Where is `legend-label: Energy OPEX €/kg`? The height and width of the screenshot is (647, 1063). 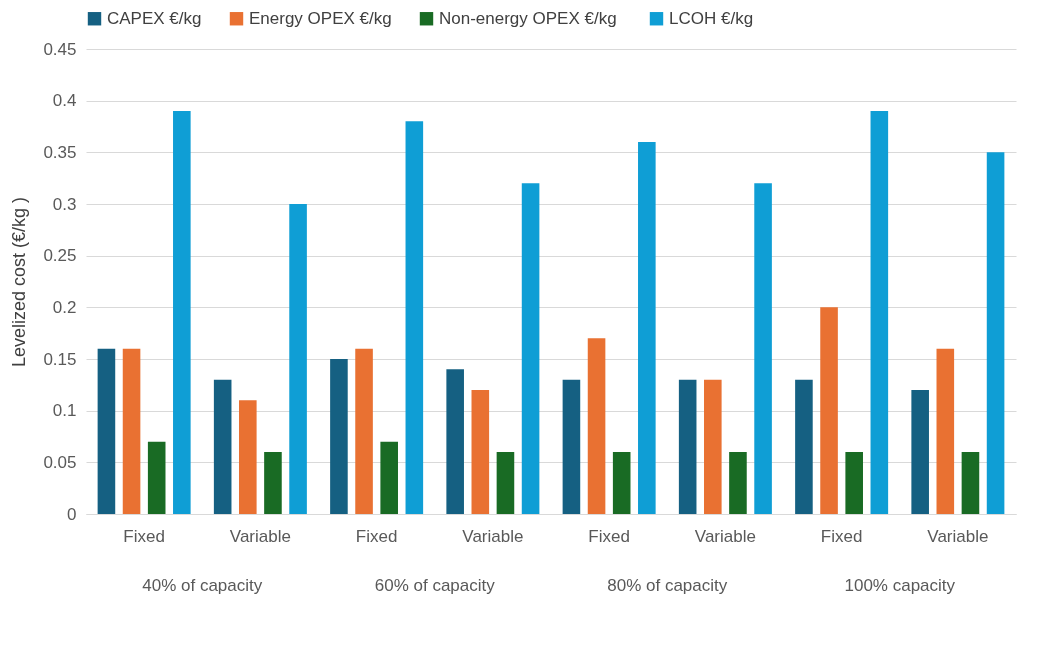
legend-label: Energy OPEX €/kg is located at coordinates (320, 18).